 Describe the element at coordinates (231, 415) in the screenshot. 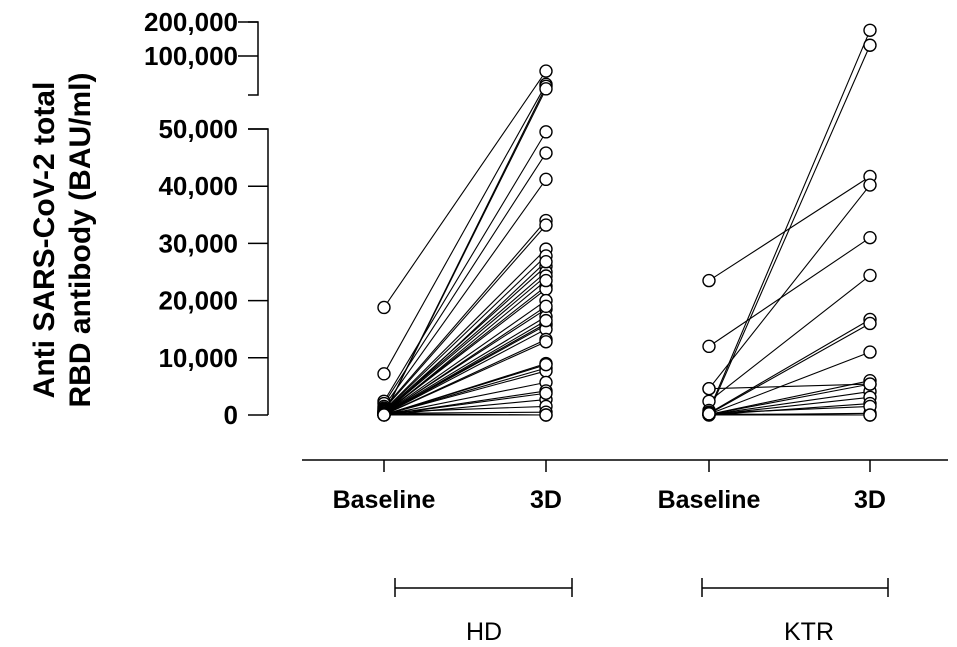

I see `y-tick-label: 0` at that location.